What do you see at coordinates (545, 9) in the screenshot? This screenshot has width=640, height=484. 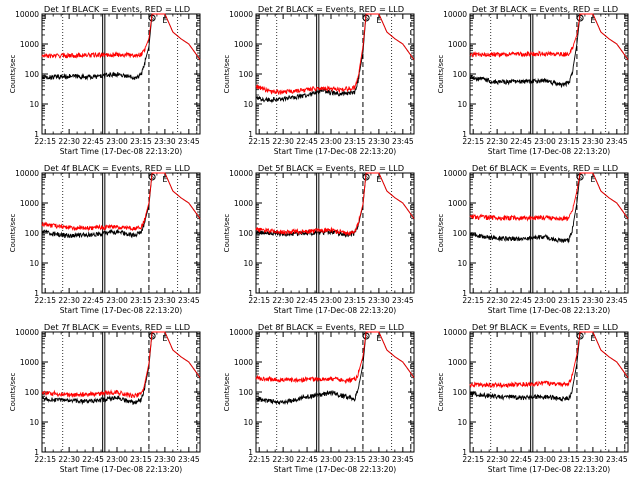 I see `panel-title: Det 3f BLACK = Events, RED = LLD` at bounding box center [545, 9].